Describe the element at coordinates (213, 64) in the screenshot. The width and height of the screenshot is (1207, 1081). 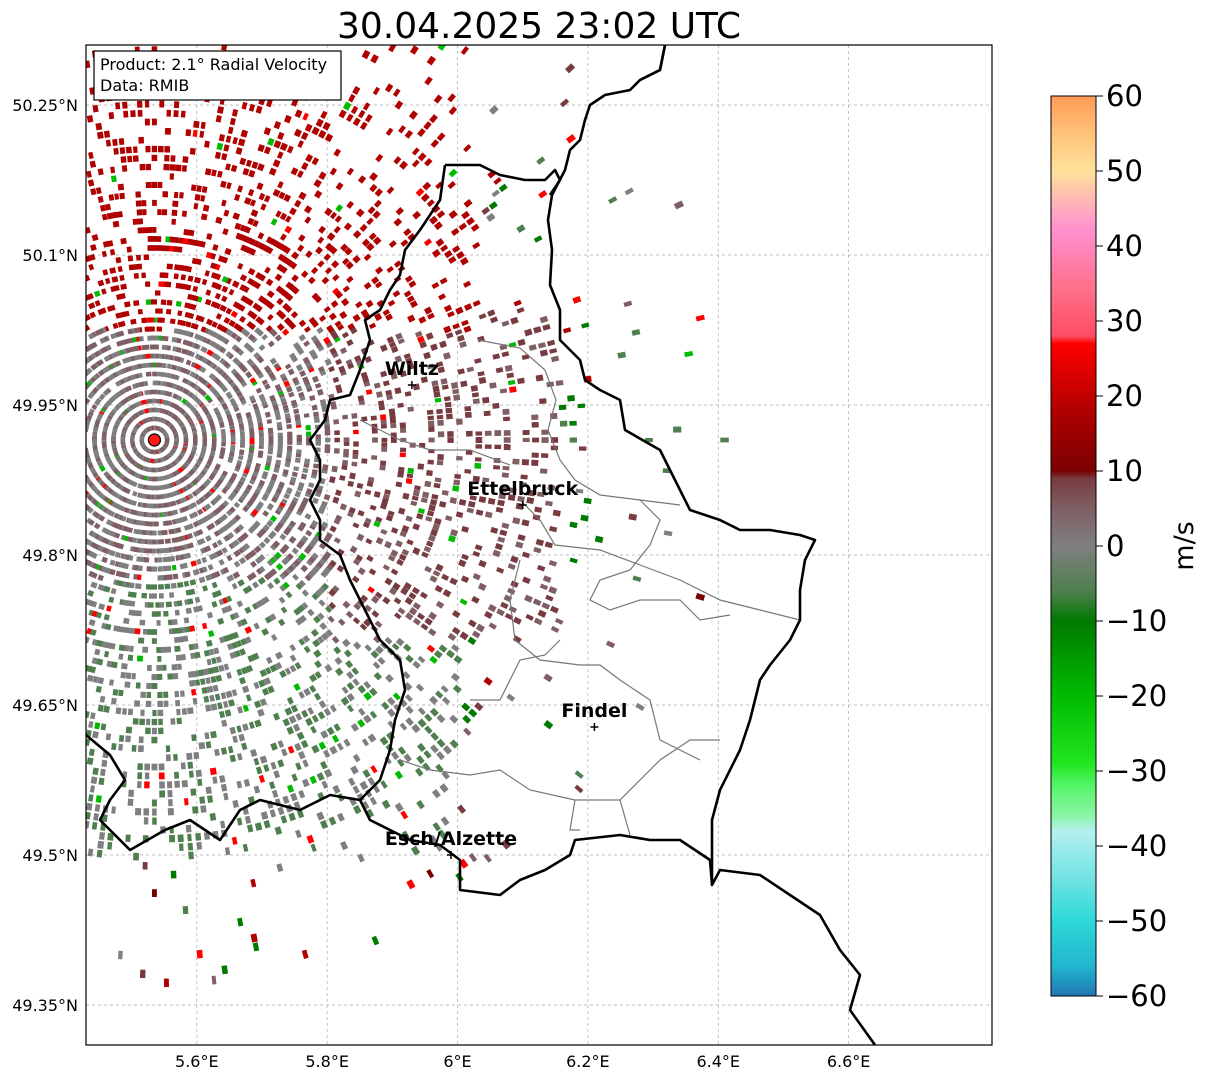
I see `info-product: Product: 2.1° Radial Velocity` at that location.